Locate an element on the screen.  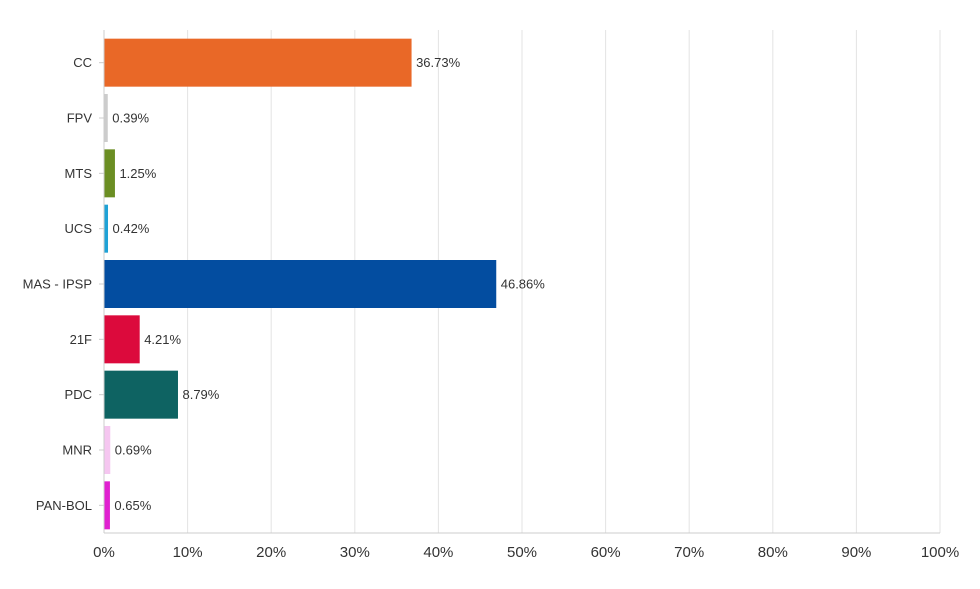
x-tick-label: 100% is located at coordinates (940, 552).